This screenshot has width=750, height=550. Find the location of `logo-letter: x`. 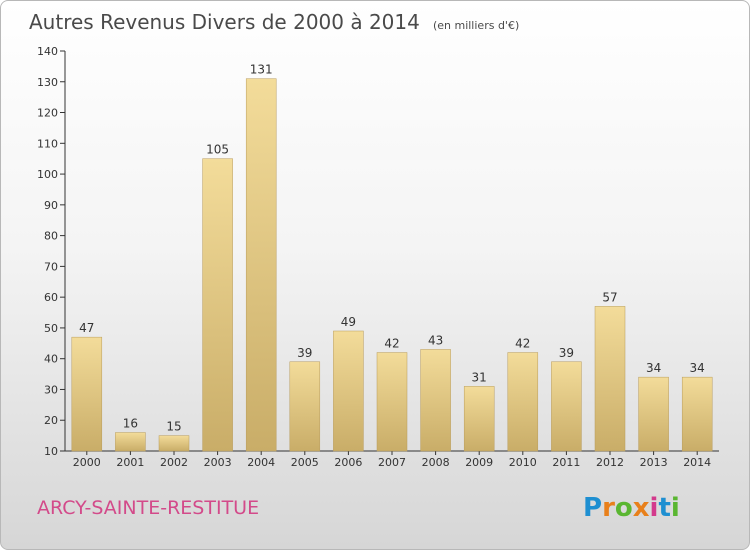

logo-letter: x is located at coordinates (641, 508).